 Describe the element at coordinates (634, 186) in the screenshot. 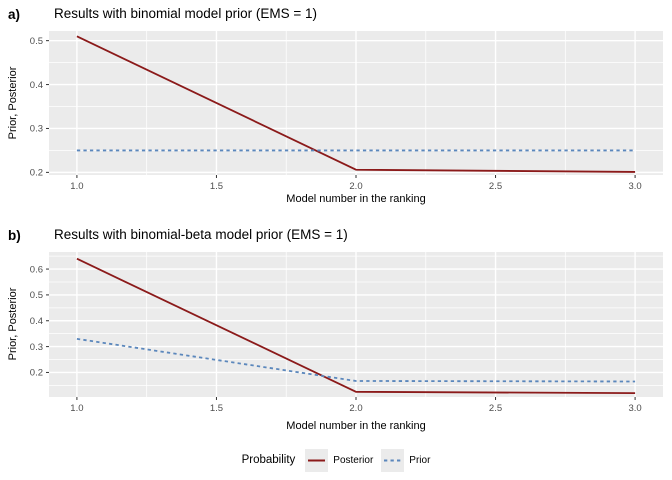

I see `panel-a-x-tick-label: 3.0` at that location.